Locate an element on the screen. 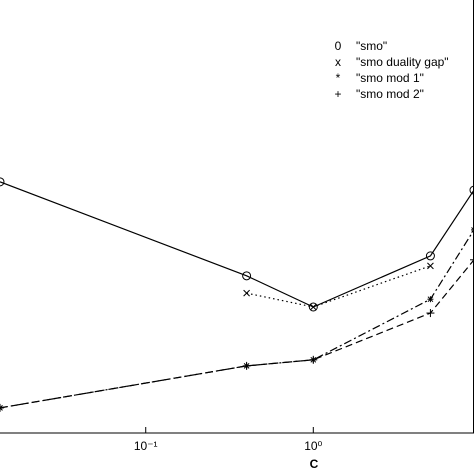 The image size is (474, 474). legend-label: "smo duality gap" is located at coordinates (402, 62).